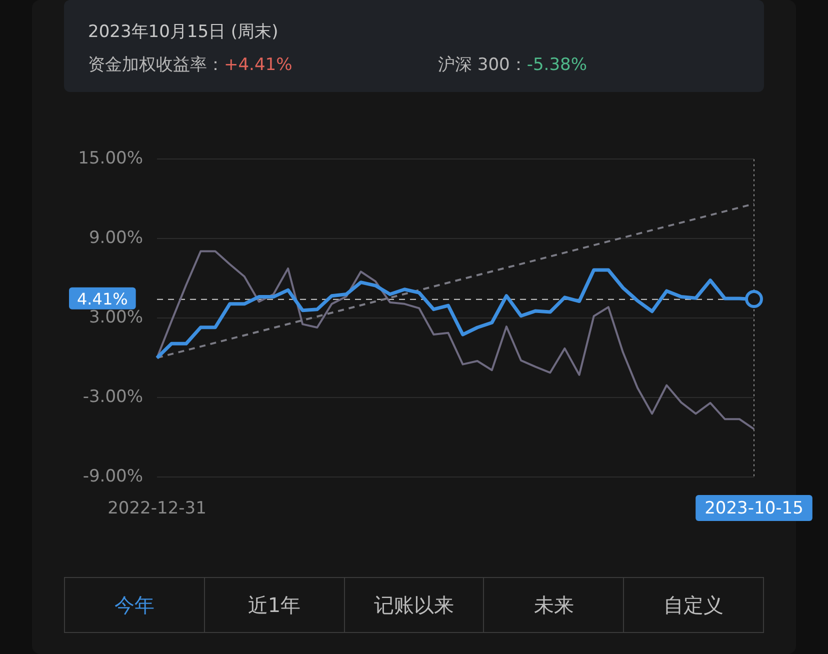 This screenshot has height=654, width=828. What do you see at coordinates (115, 238) in the screenshot?
I see `y-tick-label: 9.00%` at bounding box center [115, 238].